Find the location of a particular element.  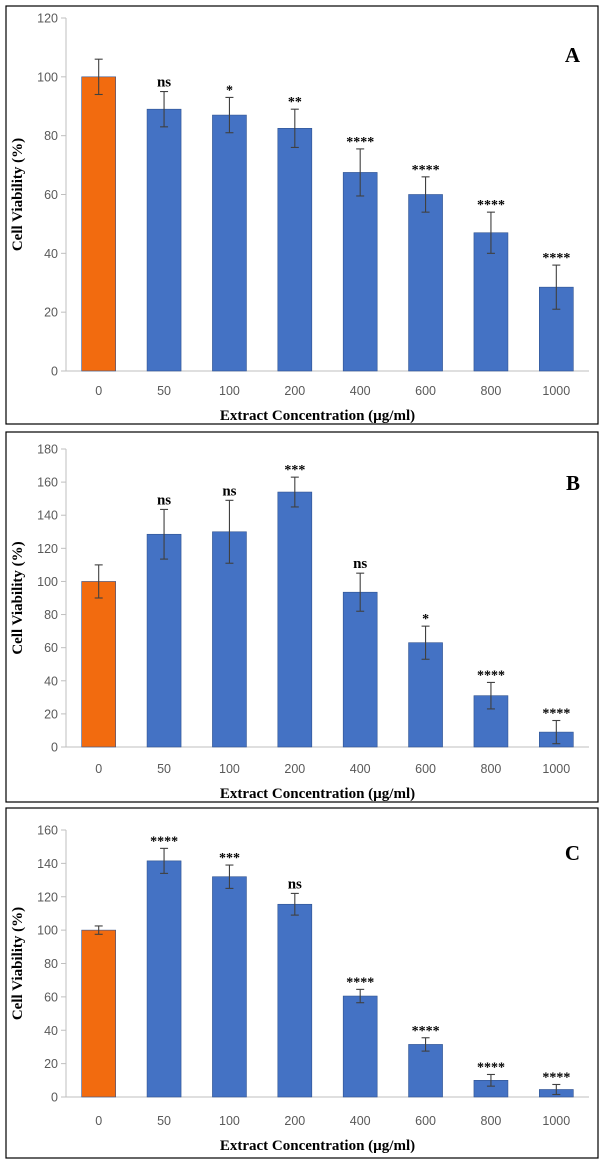

significance-label: ** is located at coordinates (295, 102).